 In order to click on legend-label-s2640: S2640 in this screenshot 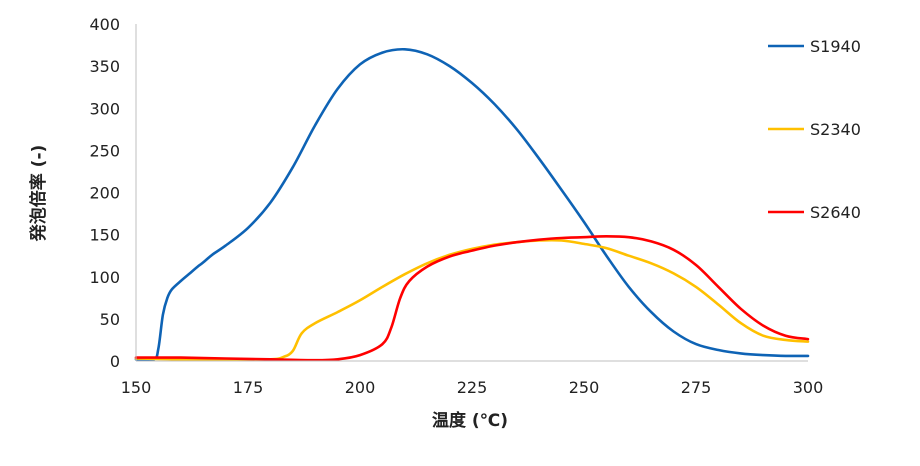, I will do `click(835, 212)`.